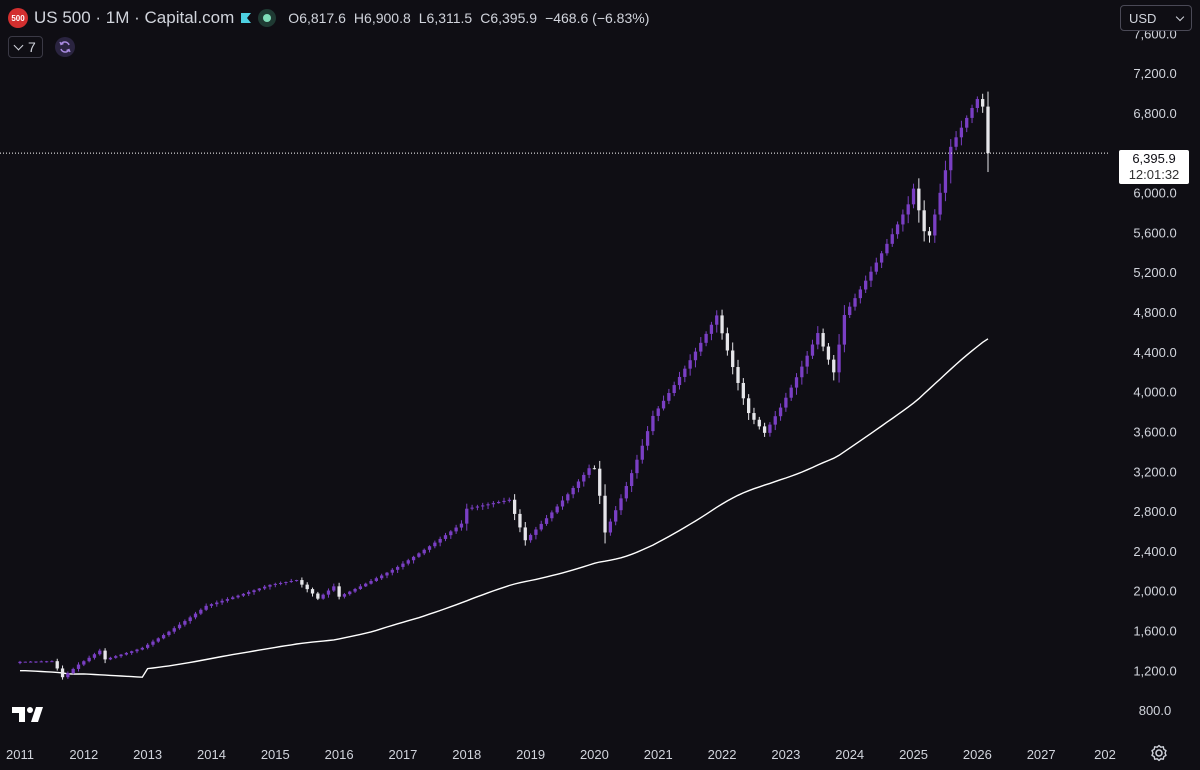 The height and width of the screenshot is (770, 1200). What do you see at coordinates (1154, 631) in the screenshot?
I see `y-tick-label: 1,600.0` at bounding box center [1154, 631].